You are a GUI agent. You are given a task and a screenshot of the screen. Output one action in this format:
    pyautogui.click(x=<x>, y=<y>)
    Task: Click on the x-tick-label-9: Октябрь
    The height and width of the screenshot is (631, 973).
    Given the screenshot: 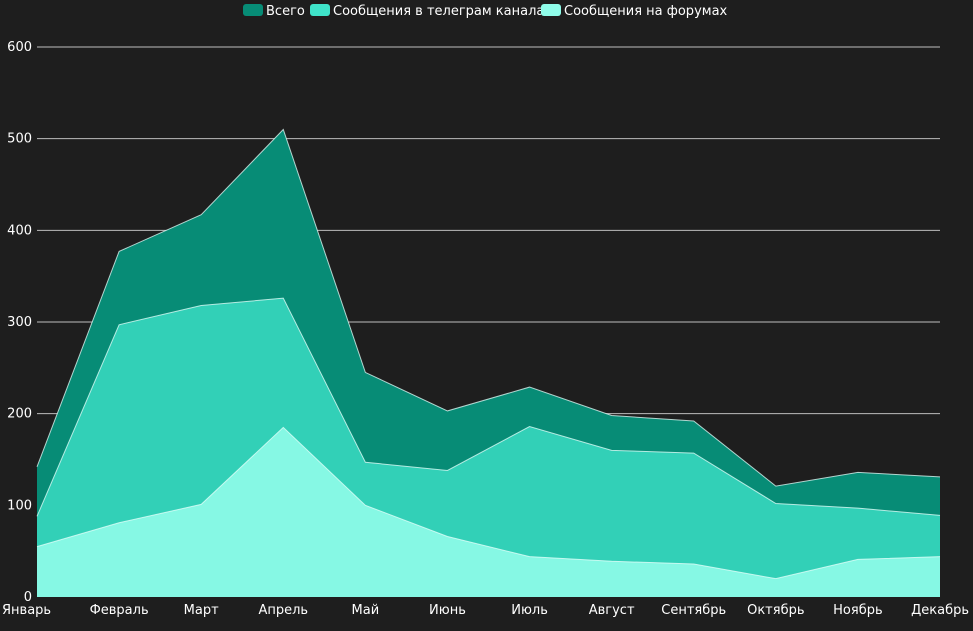 What is the action you would take?
    pyautogui.click(x=775, y=610)
    